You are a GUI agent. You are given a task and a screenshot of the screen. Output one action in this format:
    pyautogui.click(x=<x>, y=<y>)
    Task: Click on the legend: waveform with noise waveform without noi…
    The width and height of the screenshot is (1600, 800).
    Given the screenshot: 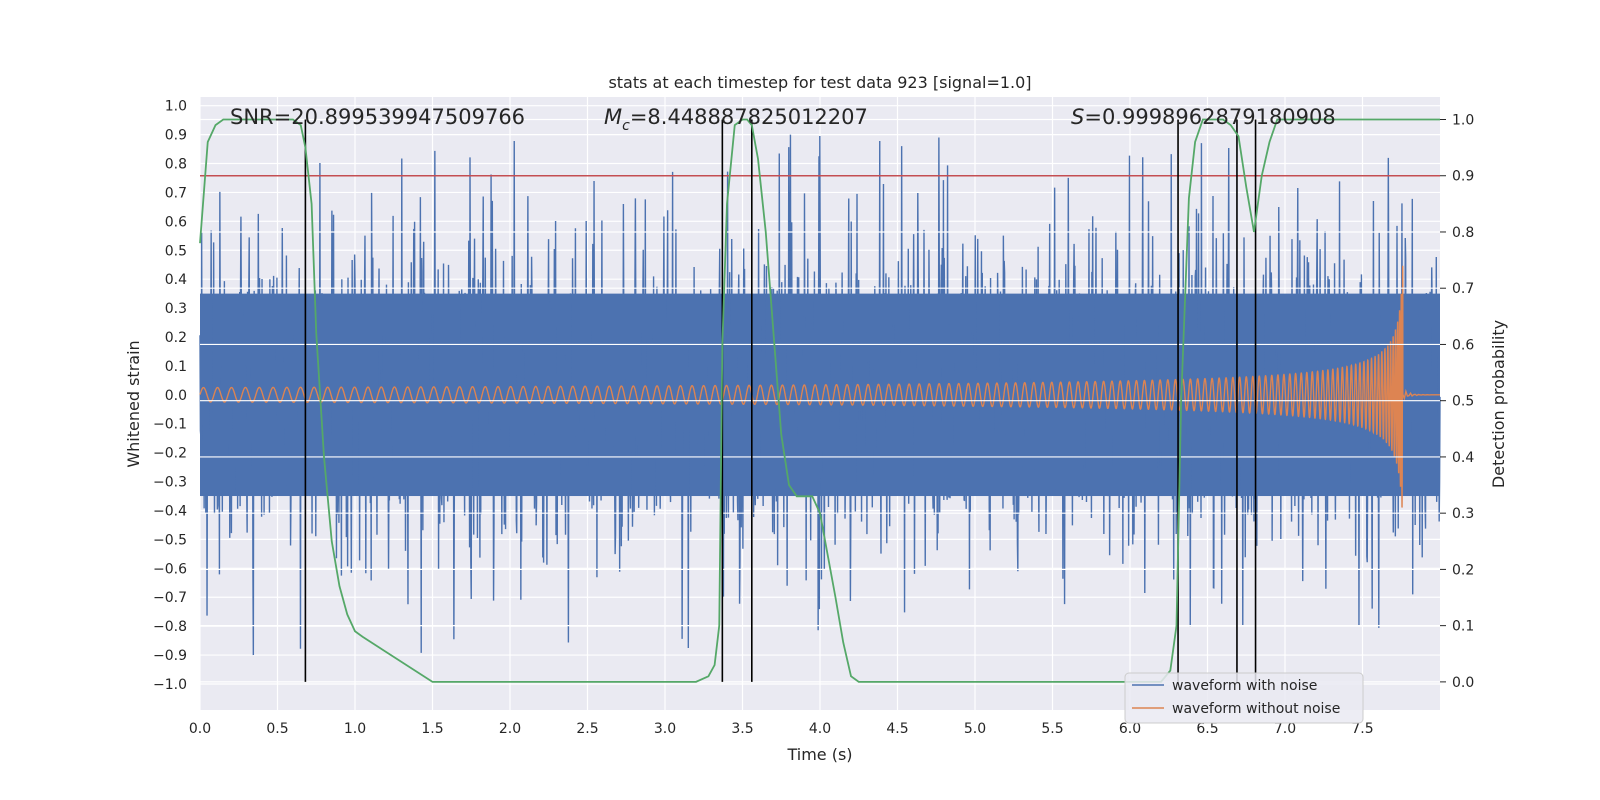 What is the action you would take?
    pyautogui.click(x=1244, y=698)
    